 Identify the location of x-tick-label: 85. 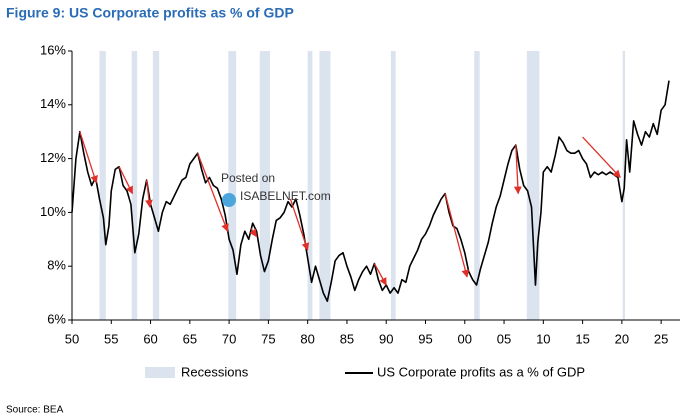
(347, 338).